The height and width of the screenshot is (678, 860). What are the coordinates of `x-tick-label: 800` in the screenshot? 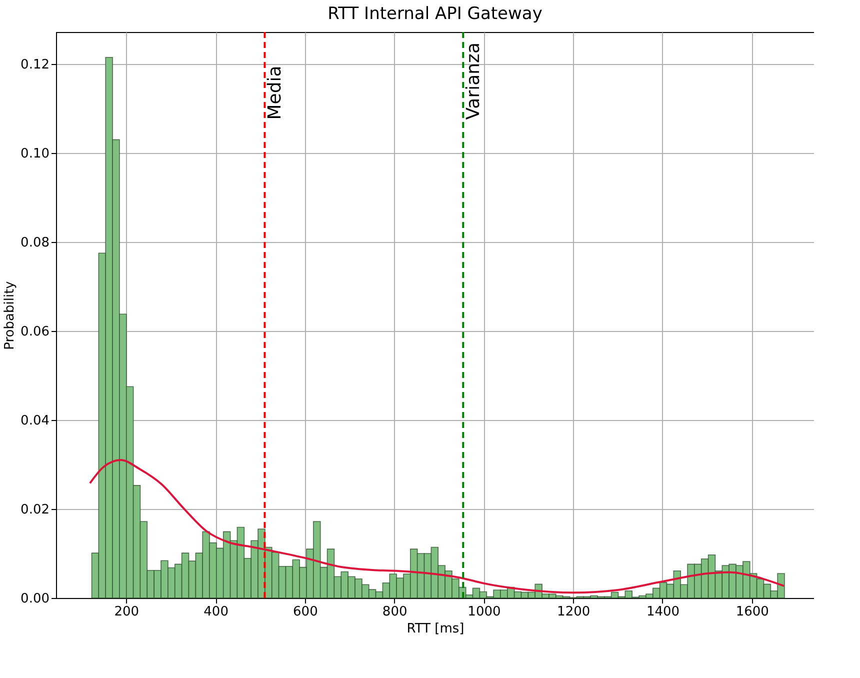 It's located at (395, 612).